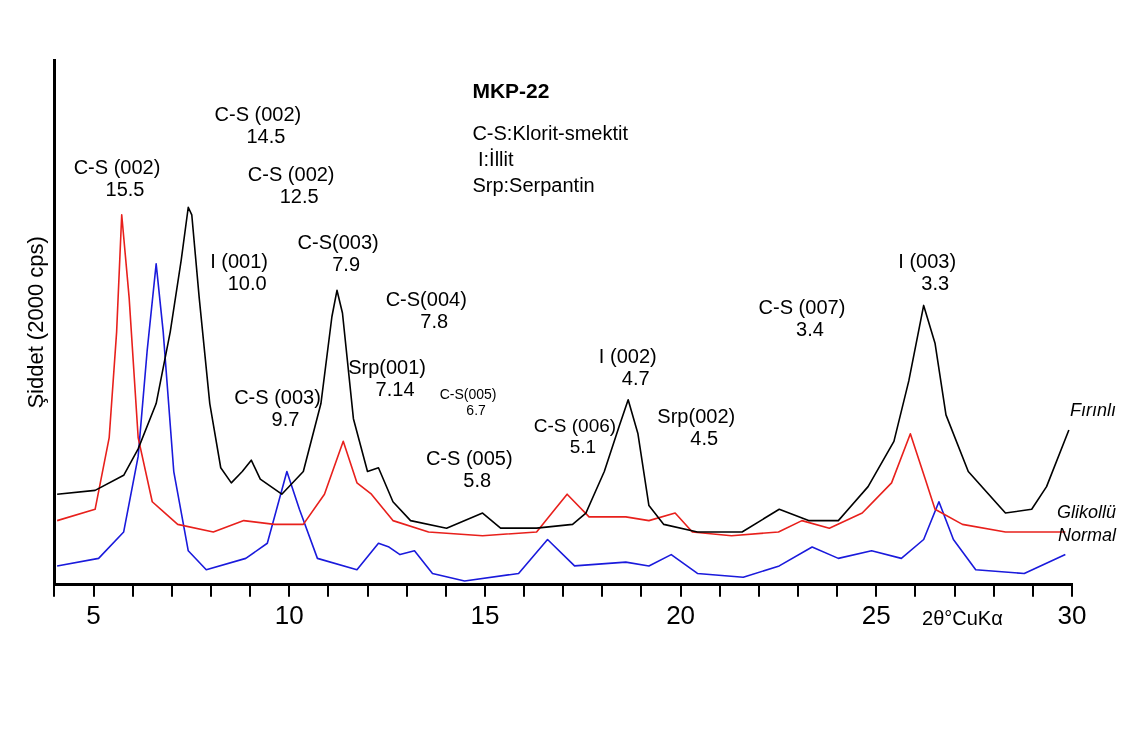  Describe the element at coordinates (338, 253) in the screenshot. I see `annotation: C-S(003) 7.9` at that location.